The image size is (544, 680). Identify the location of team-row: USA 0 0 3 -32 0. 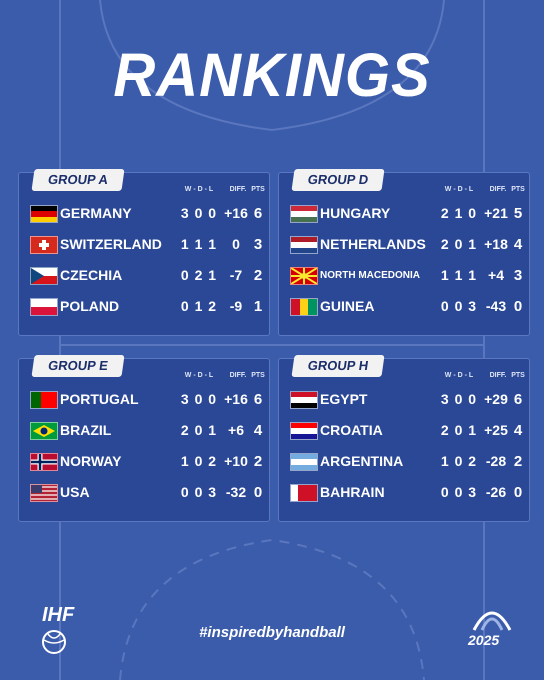
(144, 492).